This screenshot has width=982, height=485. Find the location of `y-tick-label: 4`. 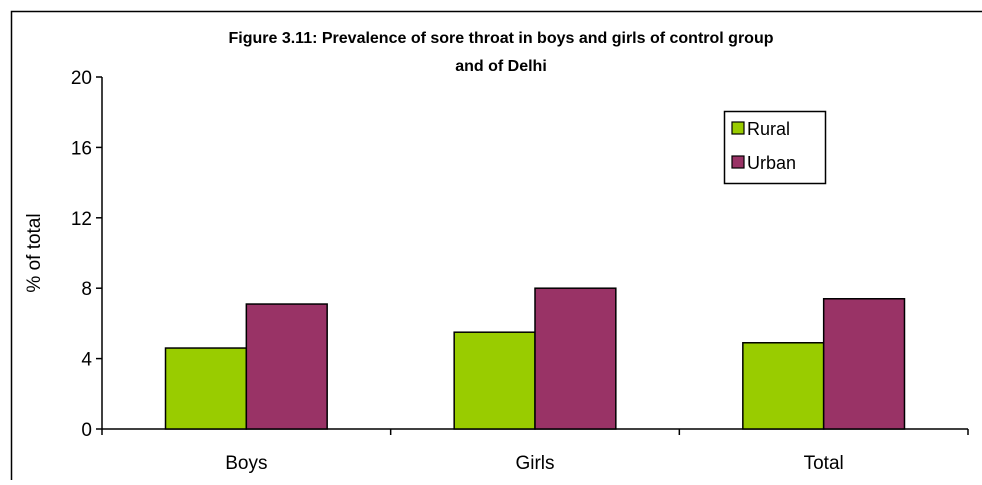

y-tick-label: 4 is located at coordinates (86, 360).